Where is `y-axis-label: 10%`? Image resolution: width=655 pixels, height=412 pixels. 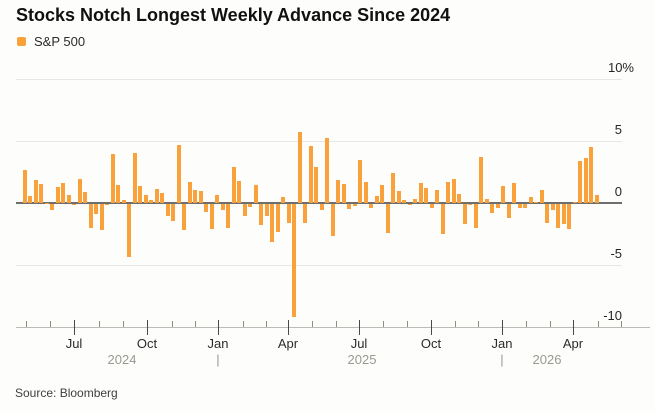 y-axis-label: 10% is located at coordinates (620, 67).